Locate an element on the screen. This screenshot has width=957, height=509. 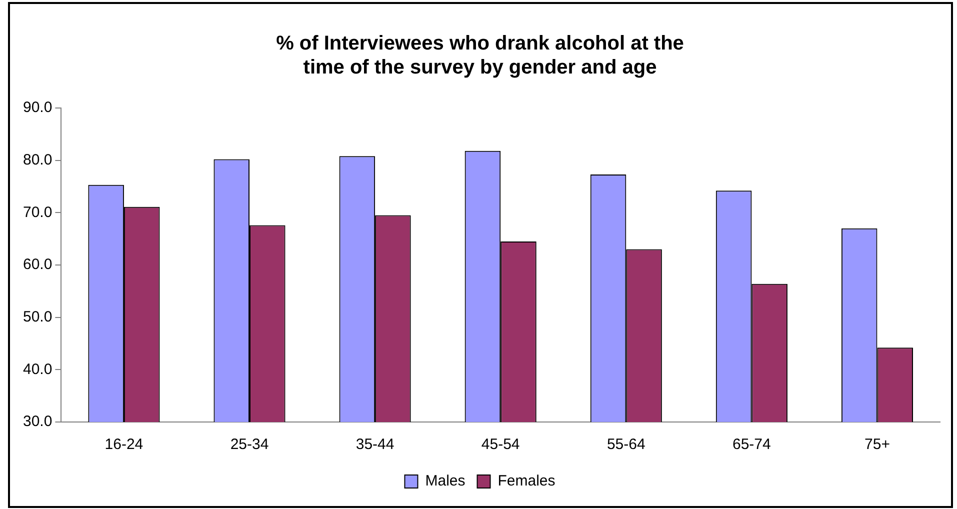
x-tick-label: 45-54 is located at coordinates (500, 445).